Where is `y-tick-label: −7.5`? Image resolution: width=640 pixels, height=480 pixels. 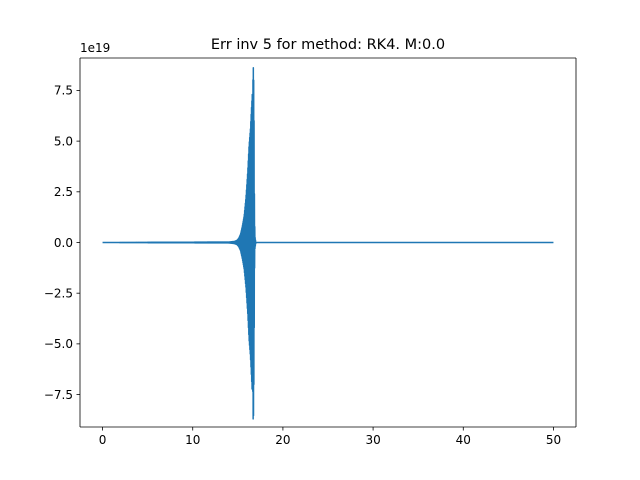
y-tick-label: −7.5 is located at coordinates (58, 395).